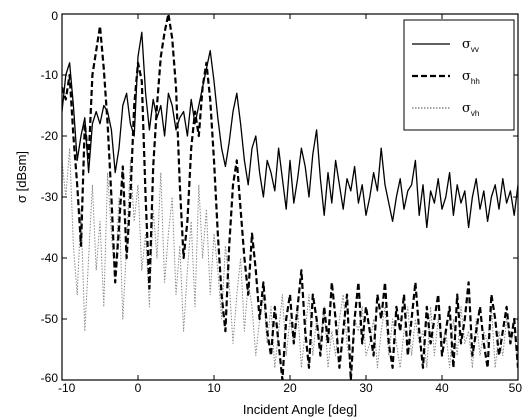 The width and height of the screenshot is (524, 419). Describe the element at coordinates (470, 109) in the screenshot. I see `legend-label-vh: σvh` at that location.